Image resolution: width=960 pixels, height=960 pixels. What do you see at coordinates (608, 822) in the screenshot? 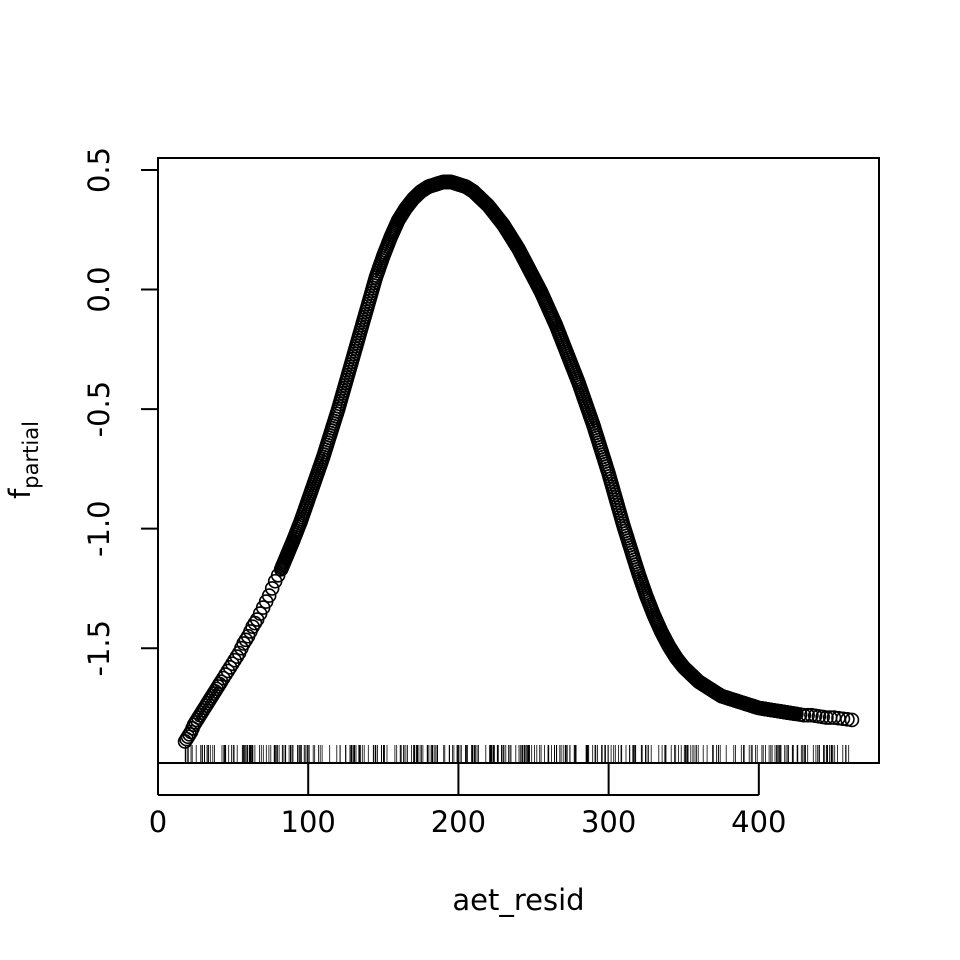
I see `x-tick-label: 300` at bounding box center [608, 822].